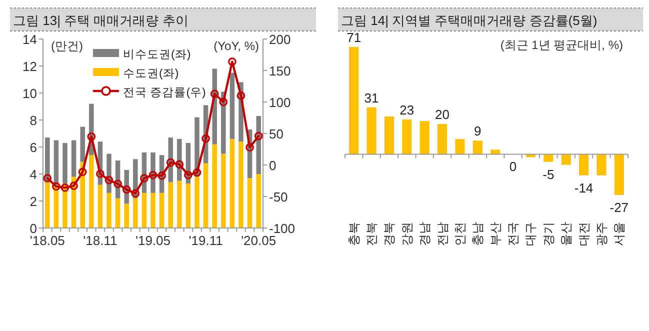 The height and width of the screenshot is (331, 649). What do you see at coordinates (531, 234) in the screenshot?
I see `x-tick-label: 대구` at bounding box center [531, 234].